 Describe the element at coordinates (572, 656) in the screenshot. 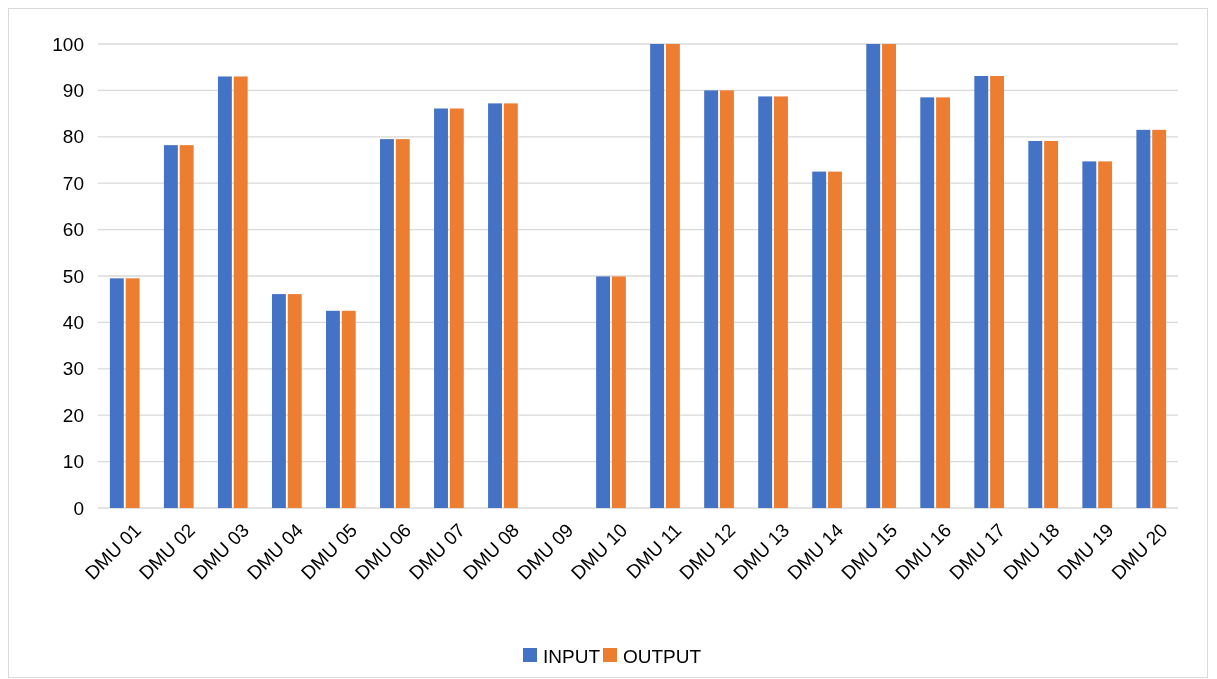

I see `legend-label: INPUT` at that location.